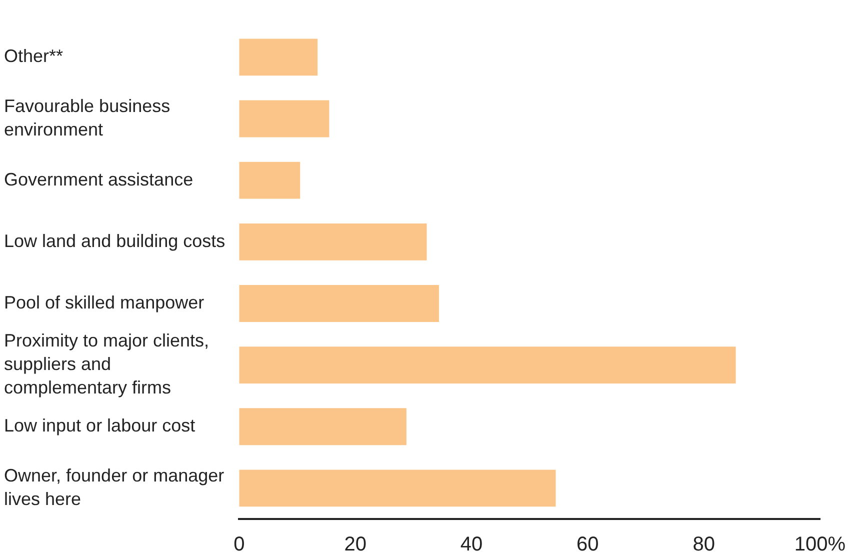 The width and height of the screenshot is (850, 559). What do you see at coordinates (703, 545) in the screenshot?
I see `x-tick-label: 80` at bounding box center [703, 545].